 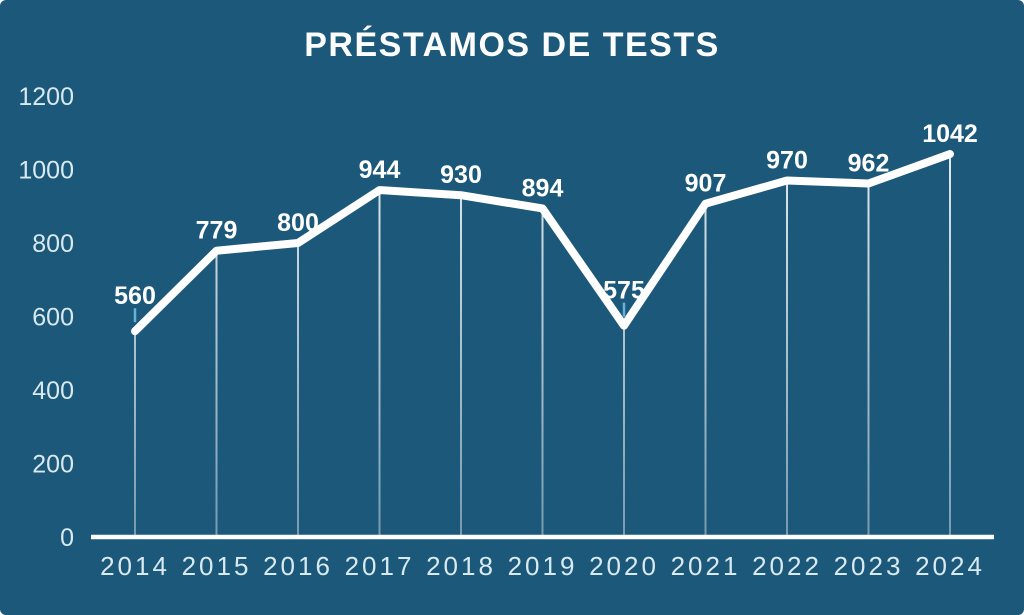 What do you see at coordinates (787, 566) in the screenshot?
I see `x-axis-tick-label: 2022` at bounding box center [787, 566].